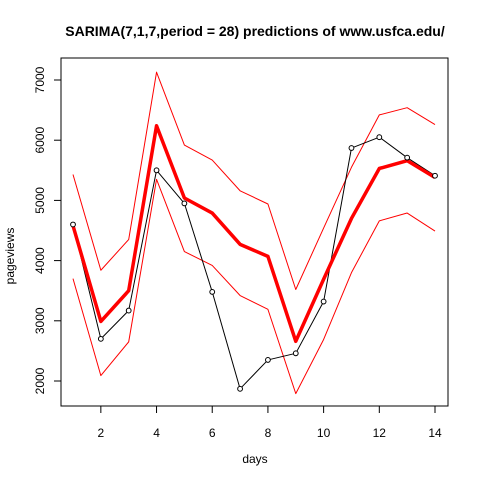 This screenshot has height=480, width=480. I want to click on x-tick-label: 12, so click(380, 433).